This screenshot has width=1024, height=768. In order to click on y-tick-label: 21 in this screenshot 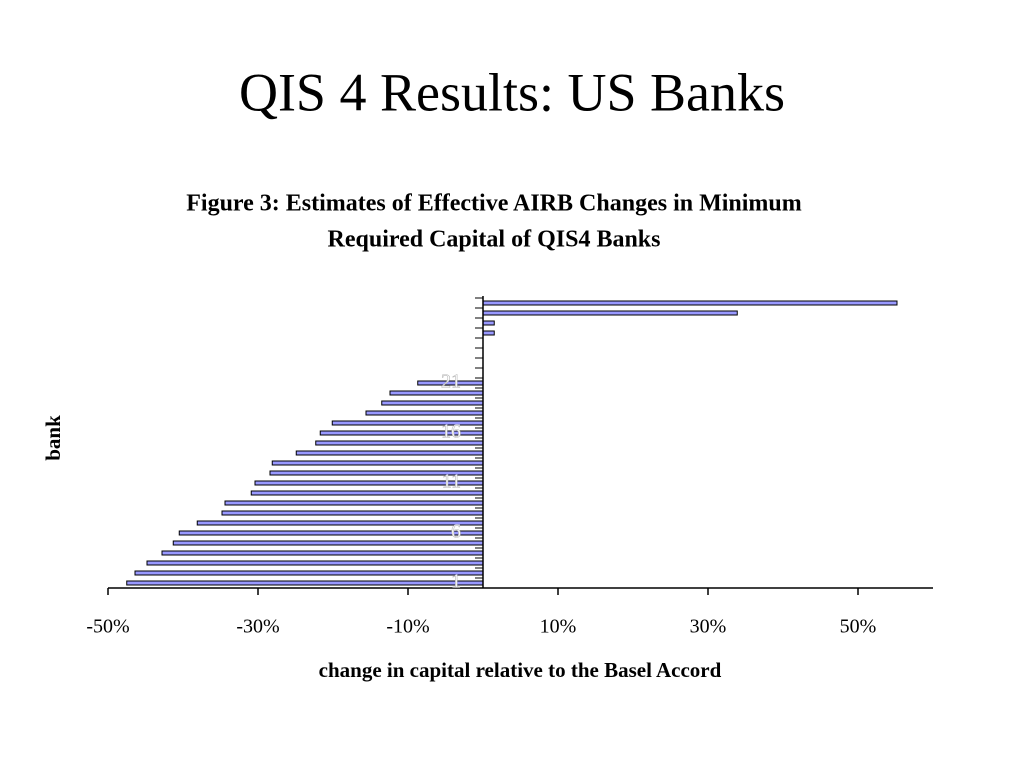, I will do `click(451, 382)`.